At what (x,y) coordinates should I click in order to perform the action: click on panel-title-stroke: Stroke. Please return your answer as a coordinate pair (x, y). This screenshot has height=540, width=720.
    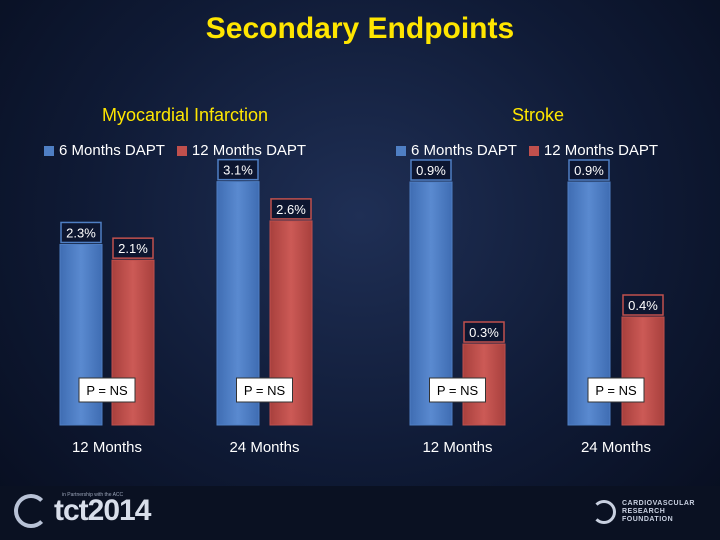
    Looking at the image, I should click on (538, 115).